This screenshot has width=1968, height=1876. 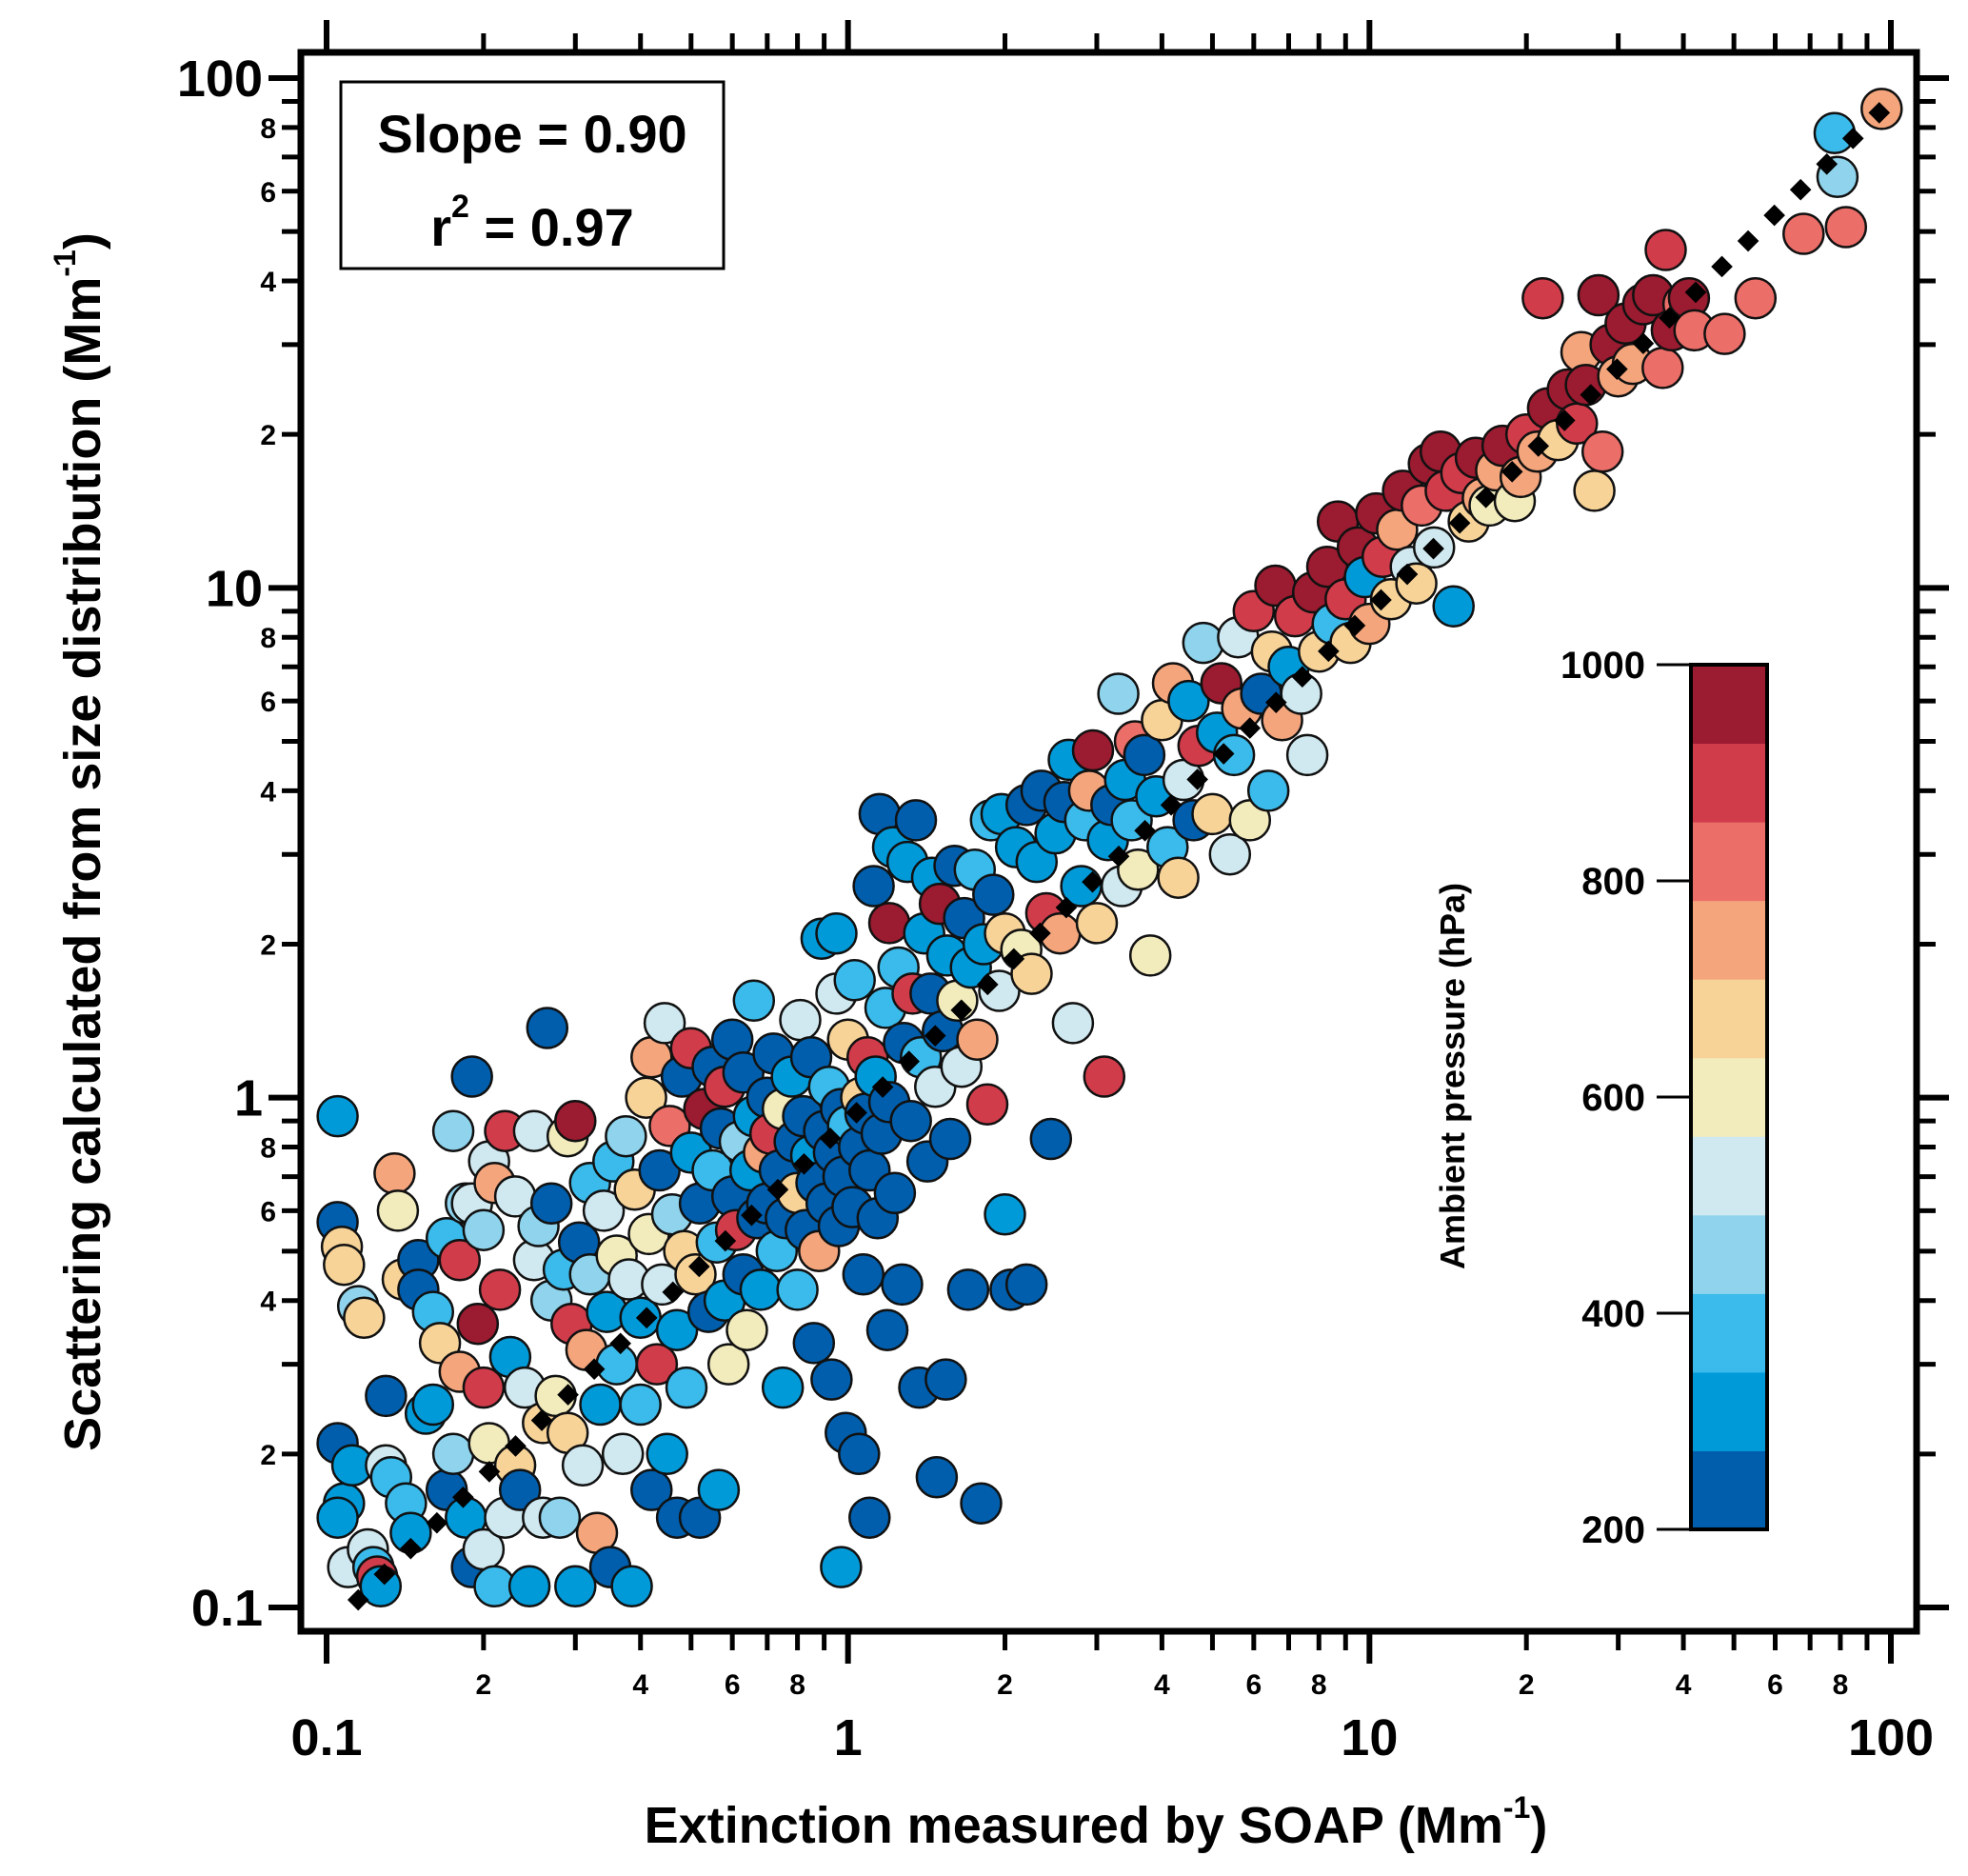 I want to click on x-major-tick-label: 100, so click(x=1891, y=1737).